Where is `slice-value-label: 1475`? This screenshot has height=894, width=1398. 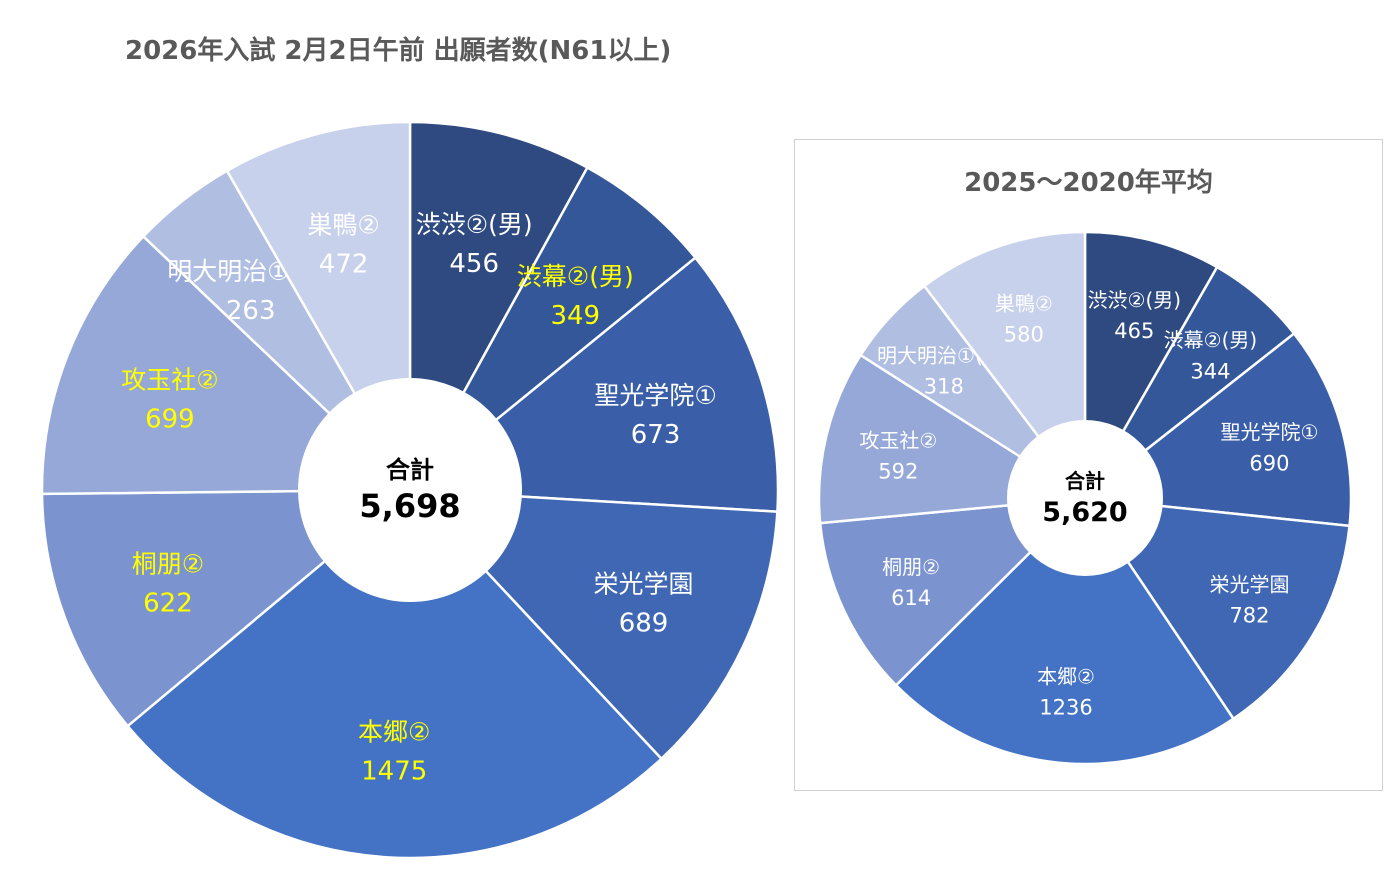 slice-value-label: 1475 is located at coordinates (394, 772).